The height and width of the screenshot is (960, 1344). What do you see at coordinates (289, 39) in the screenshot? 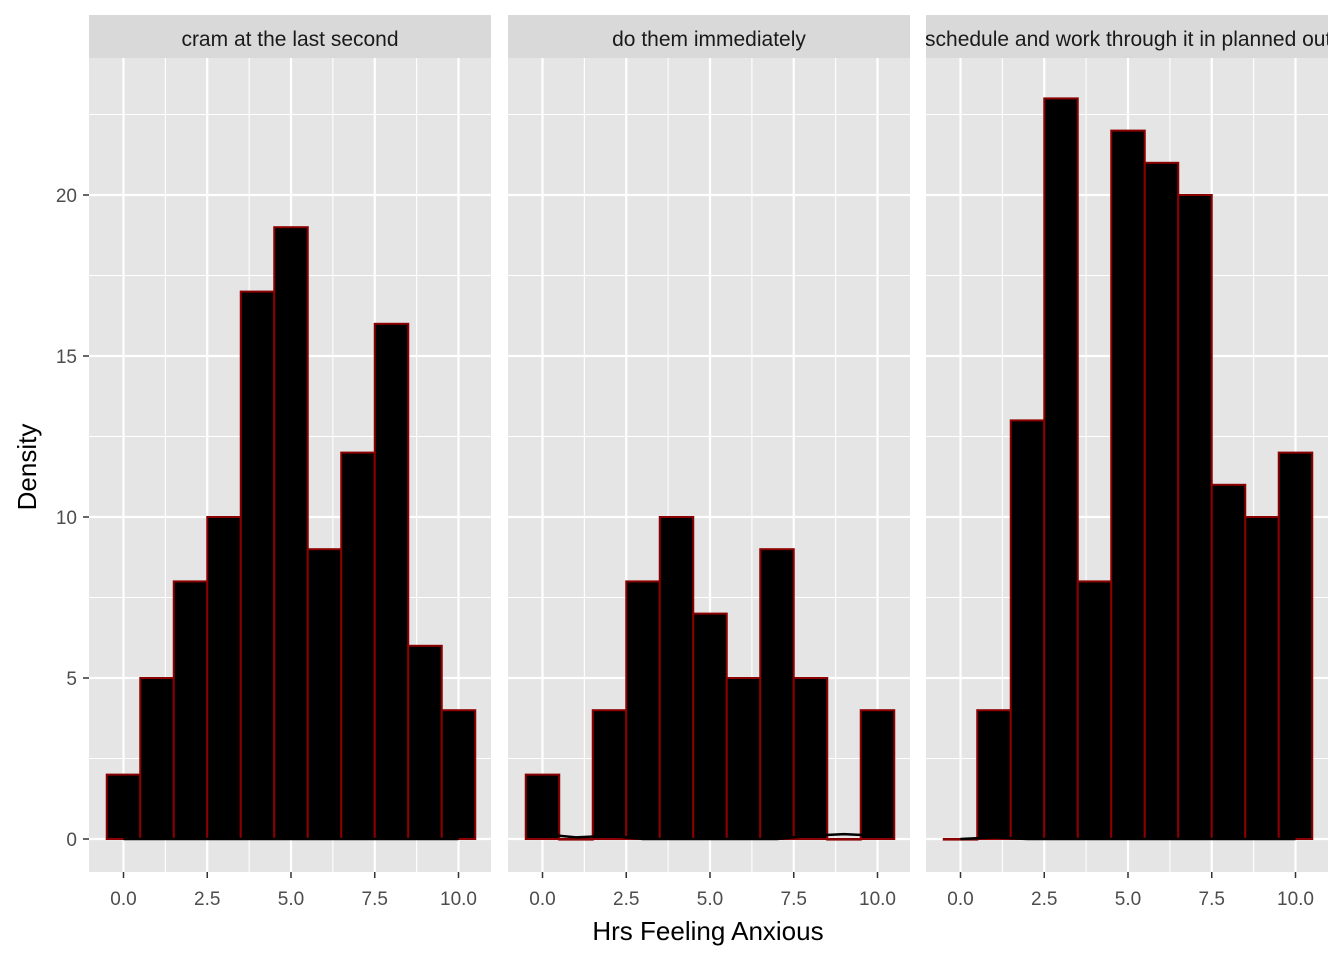
I see `facet-strip-label: cram at the last second` at bounding box center [289, 39].